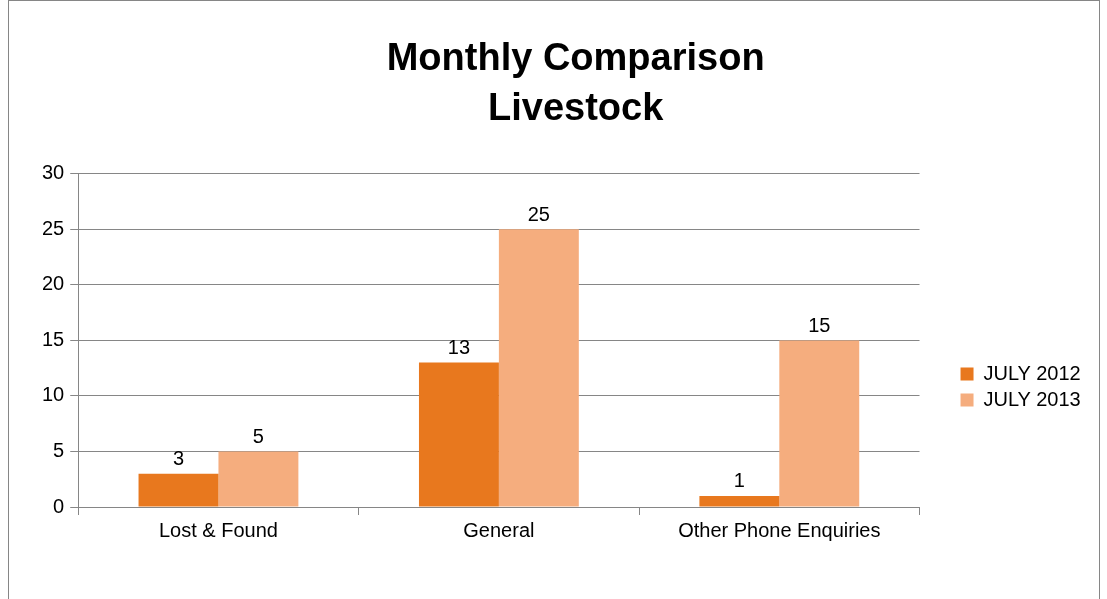 This screenshot has height=599, width=1107. I want to click on y-tick-label: 20, so click(53, 283).